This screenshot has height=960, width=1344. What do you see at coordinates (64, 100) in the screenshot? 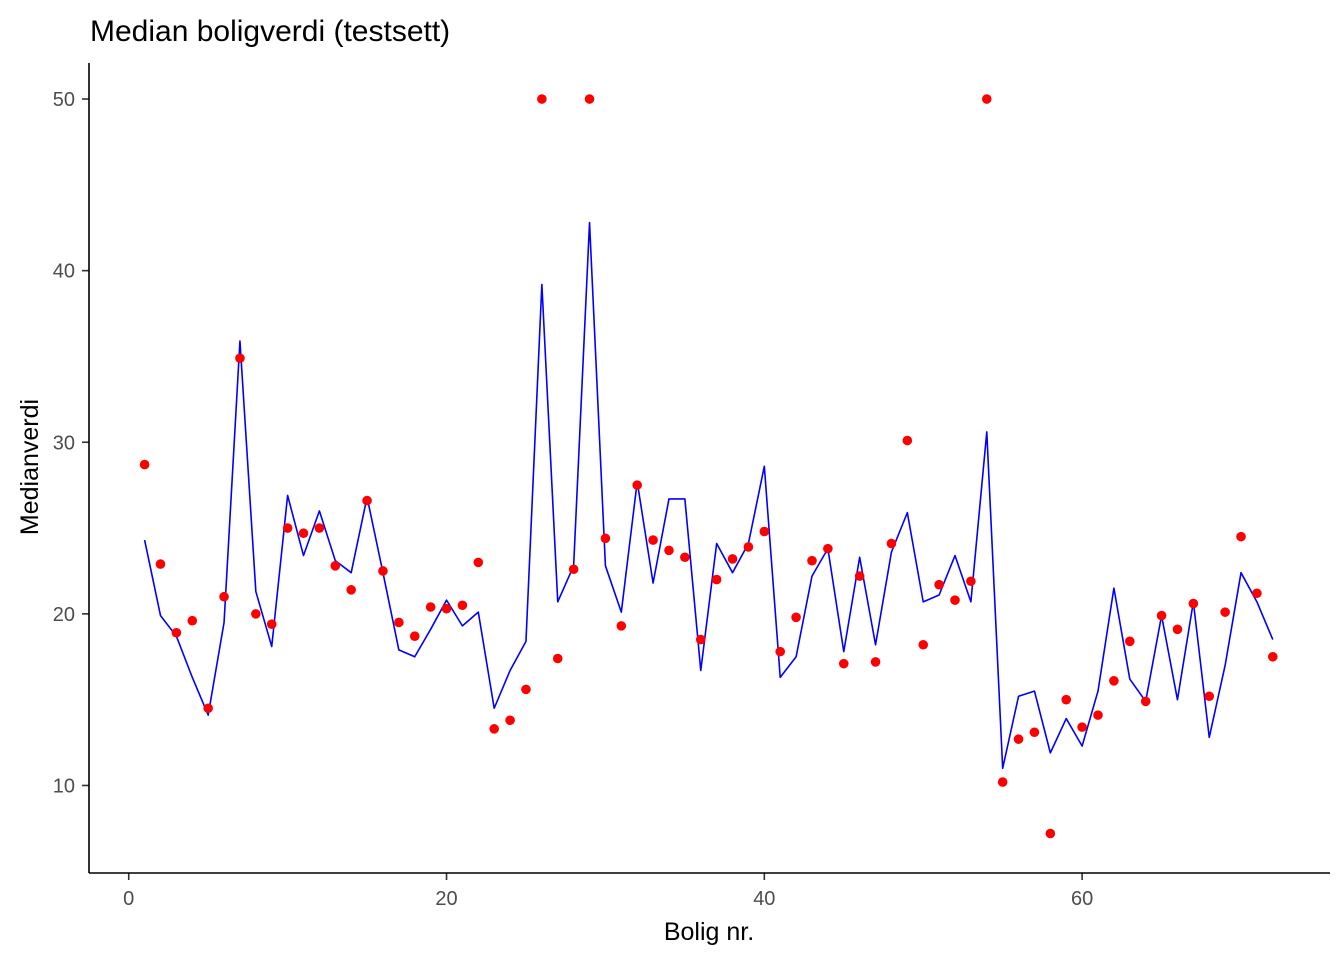
I see `y-tick-label: 50` at bounding box center [64, 100].